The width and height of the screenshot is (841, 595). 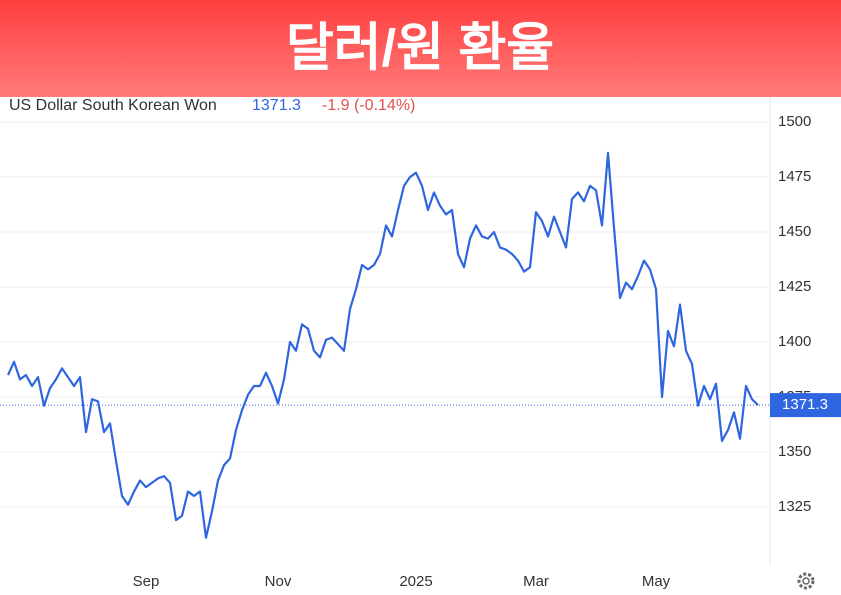 I want to click on banner-title: 달러/원 환율, so click(x=420, y=49).